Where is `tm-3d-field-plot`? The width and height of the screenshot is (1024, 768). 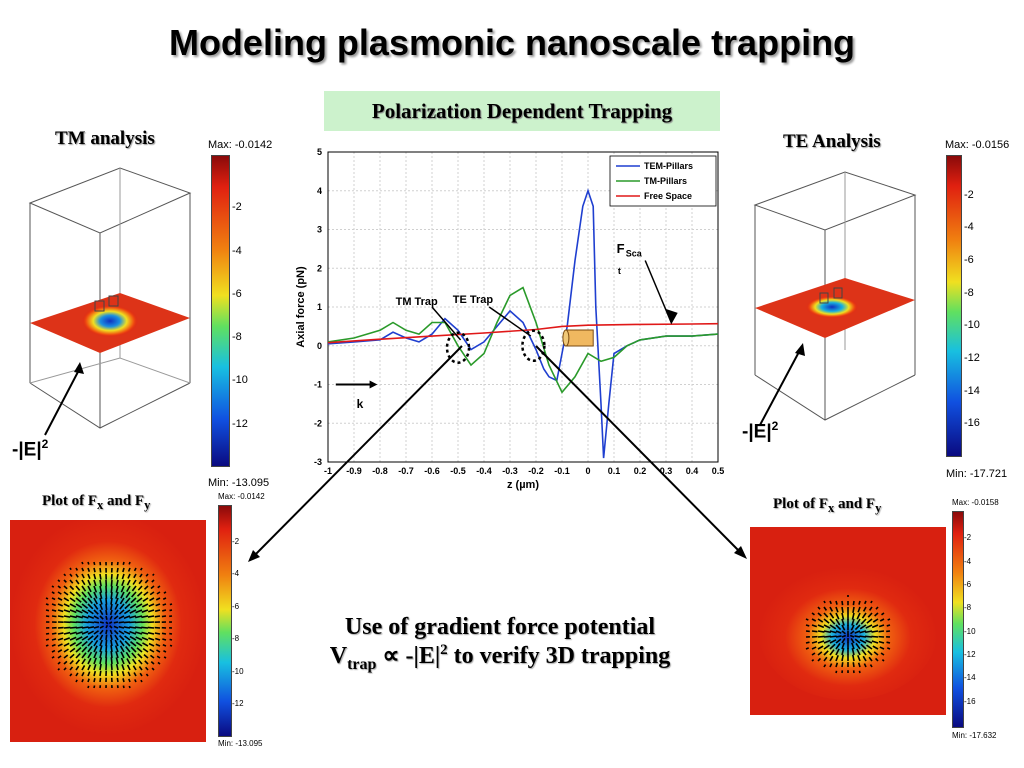
tm-3d-field-plot is located at coordinates (110, 298).